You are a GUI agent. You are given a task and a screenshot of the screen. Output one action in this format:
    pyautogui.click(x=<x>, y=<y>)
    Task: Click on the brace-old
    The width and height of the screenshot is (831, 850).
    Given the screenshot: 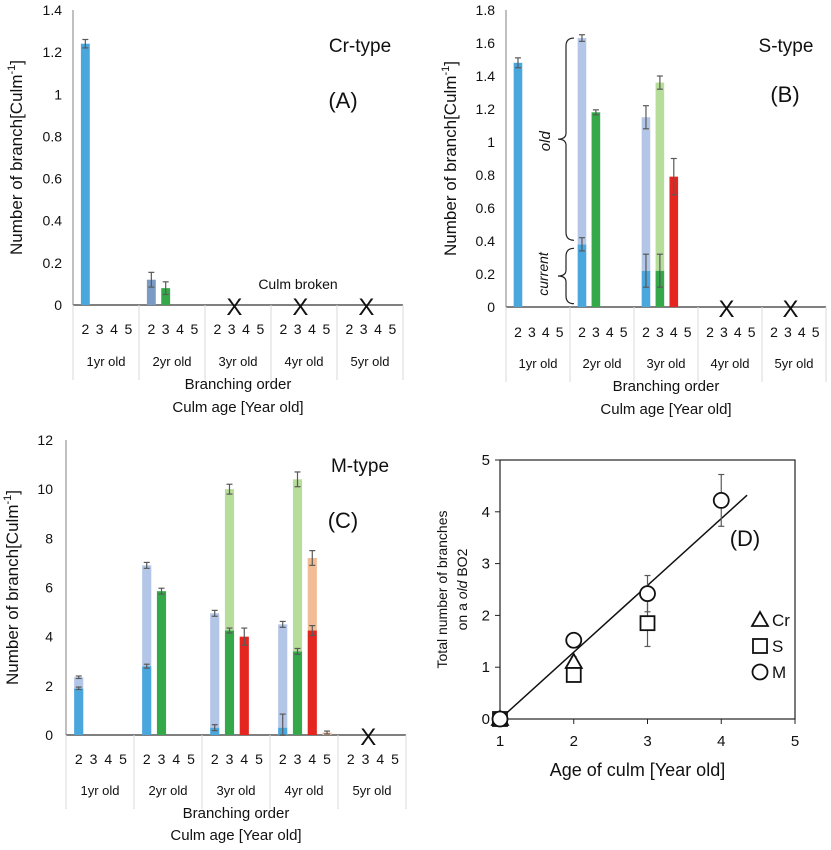 What is the action you would take?
    pyautogui.click(x=566, y=139)
    